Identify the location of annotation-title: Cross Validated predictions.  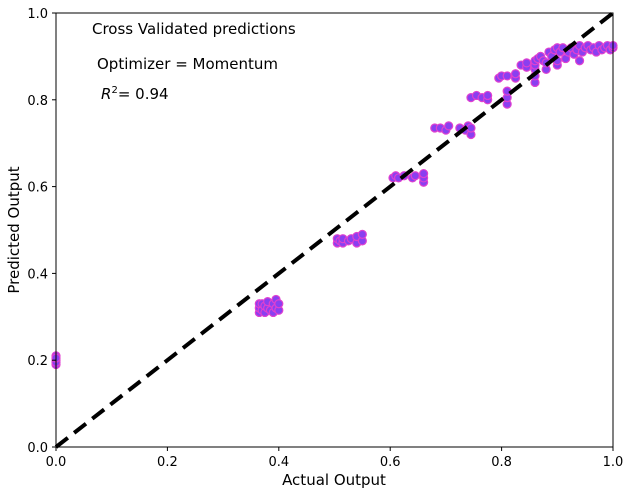
(194, 29).